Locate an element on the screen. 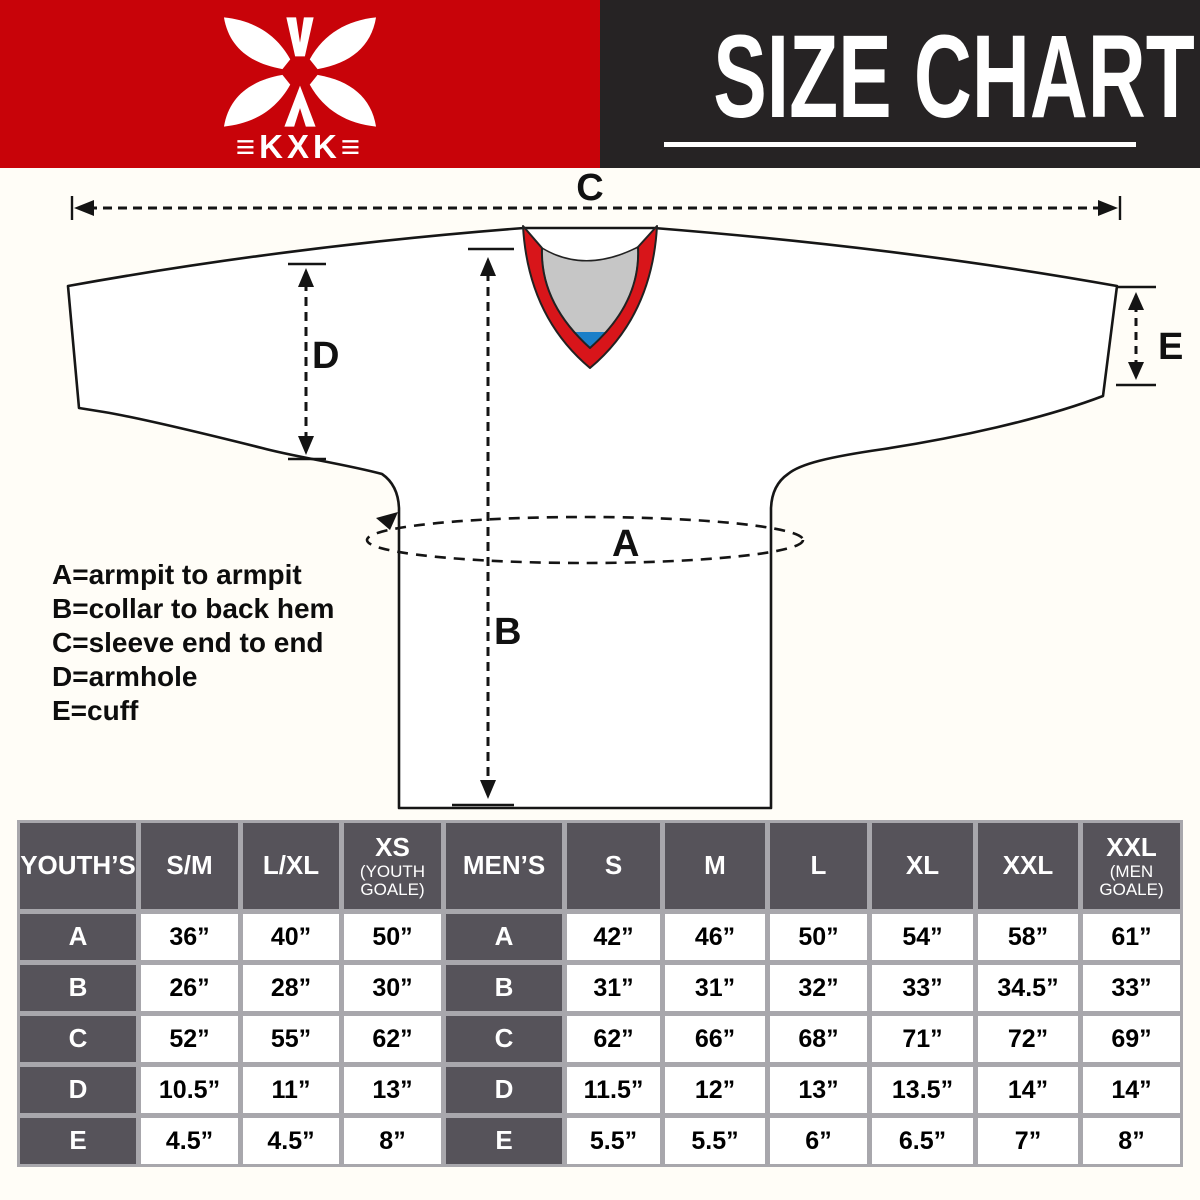 This screenshot has width=1200, height=1200. row-label-d-youth: D is located at coordinates (78, 1090).